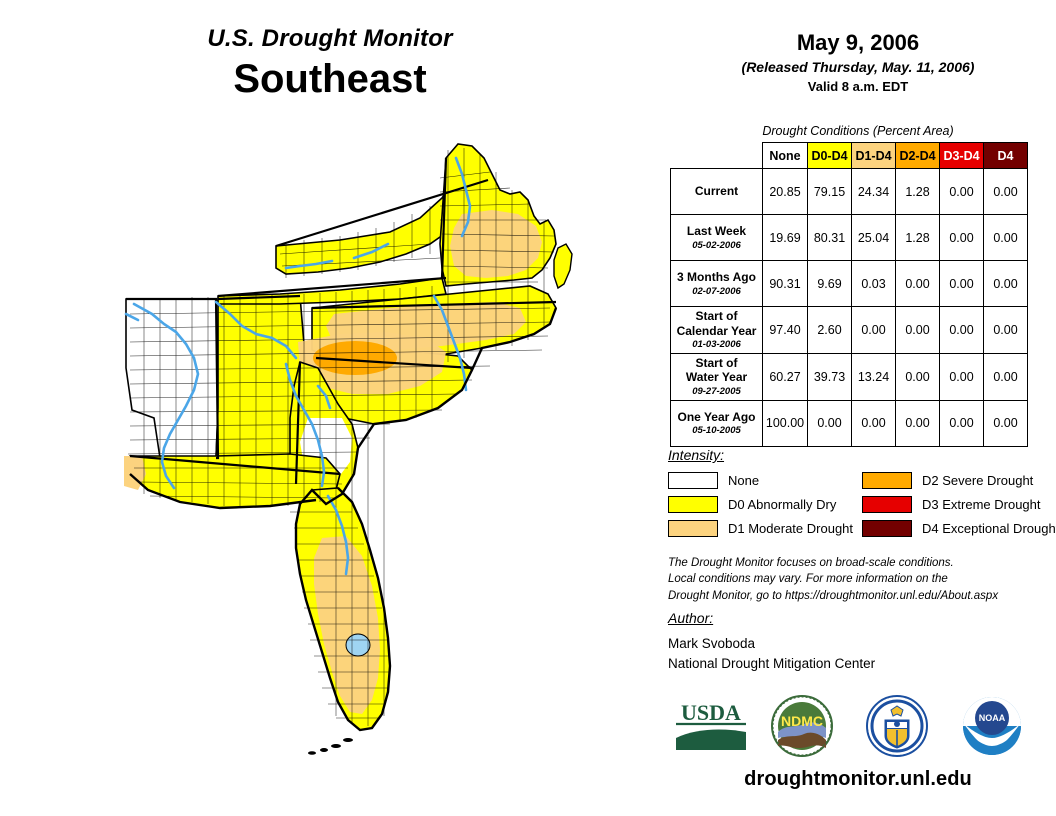 Image resolution: width=1056 pixels, height=816 pixels. I want to click on cell-1yr-d1: 0.00, so click(873, 423).